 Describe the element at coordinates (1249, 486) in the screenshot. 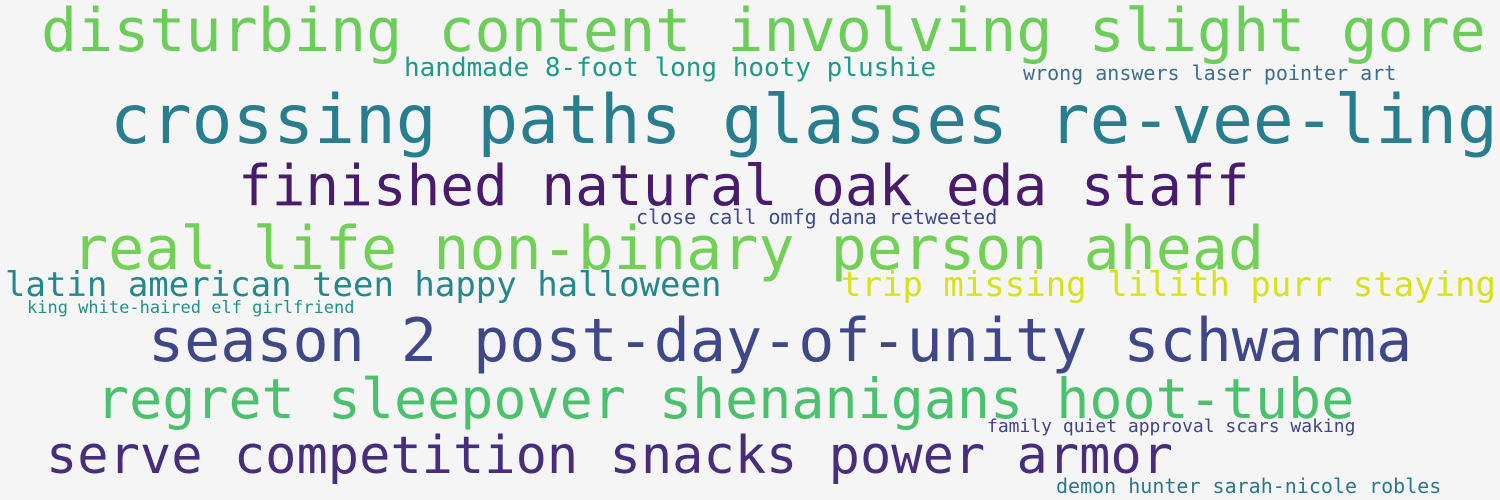

I see `cloud-word: demon hunter sarah-nicole robles` at that location.